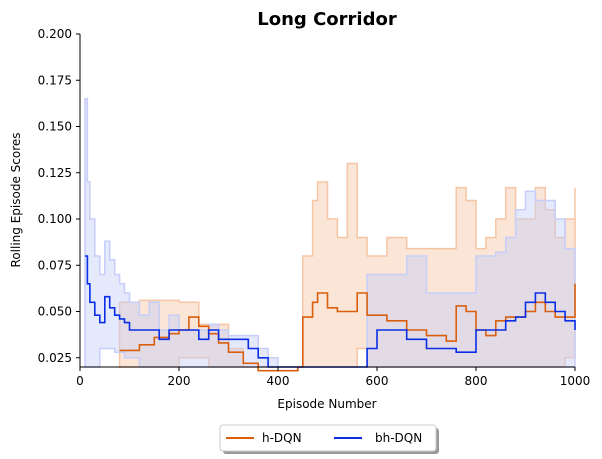  Describe the element at coordinates (278, 381) in the screenshot. I see `x-tick-label: 400` at that location.